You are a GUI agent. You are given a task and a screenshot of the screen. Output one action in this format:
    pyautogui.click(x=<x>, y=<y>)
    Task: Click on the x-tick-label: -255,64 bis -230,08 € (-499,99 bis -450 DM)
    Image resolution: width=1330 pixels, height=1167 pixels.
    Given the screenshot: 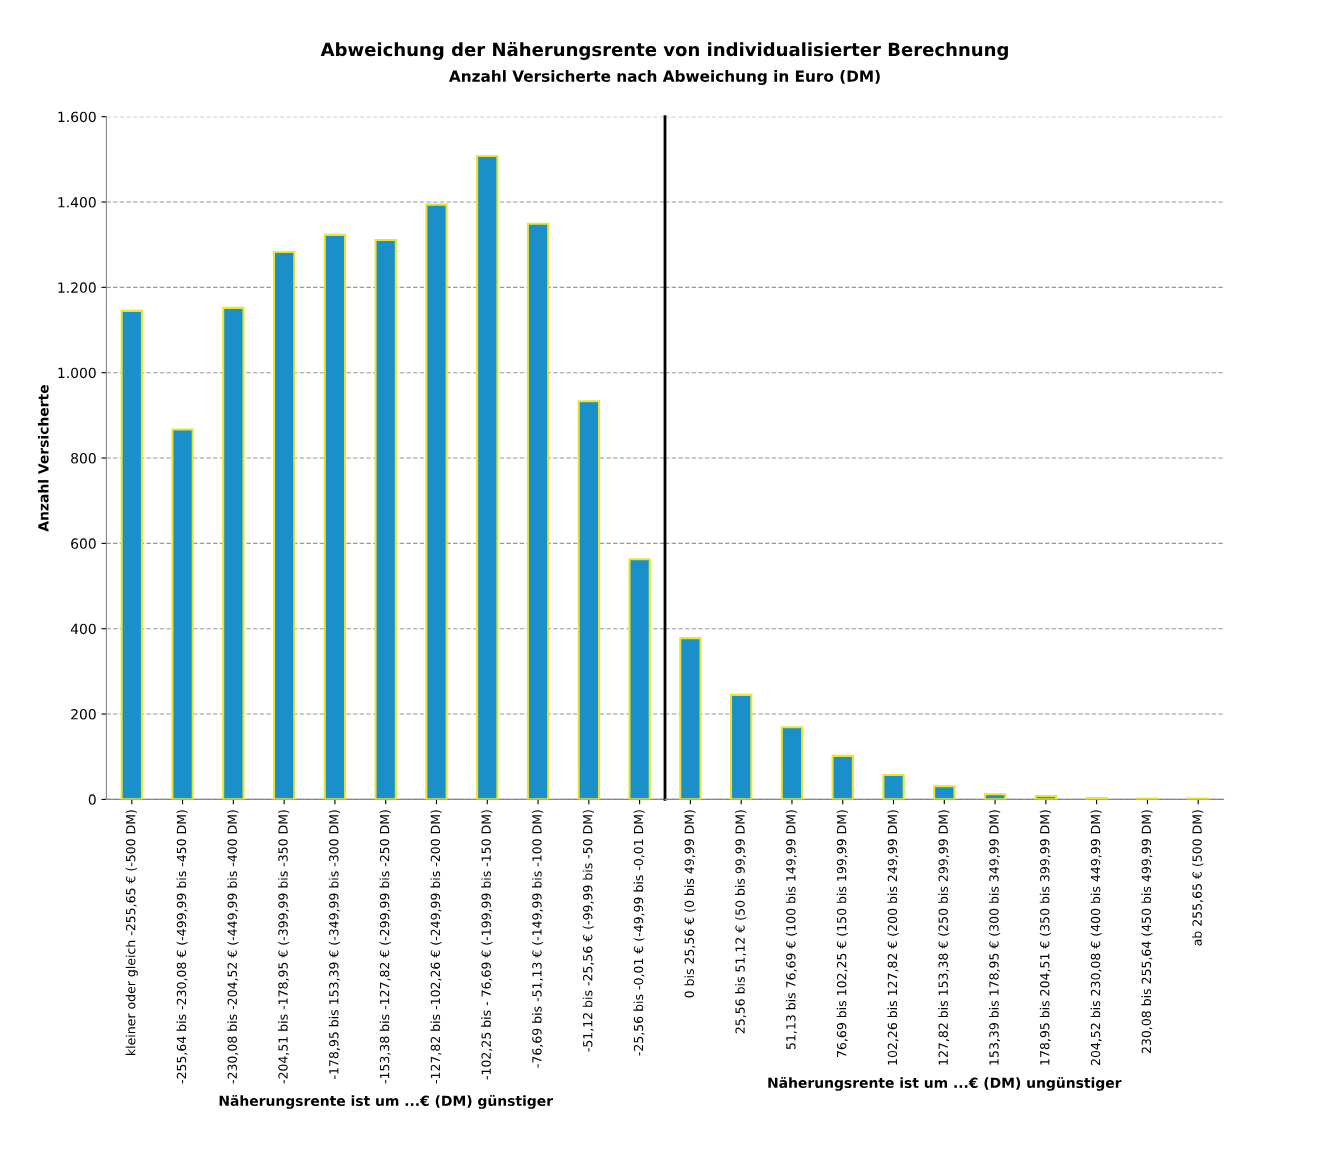 What is the action you would take?
    pyautogui.click(x=182, y=947)
    